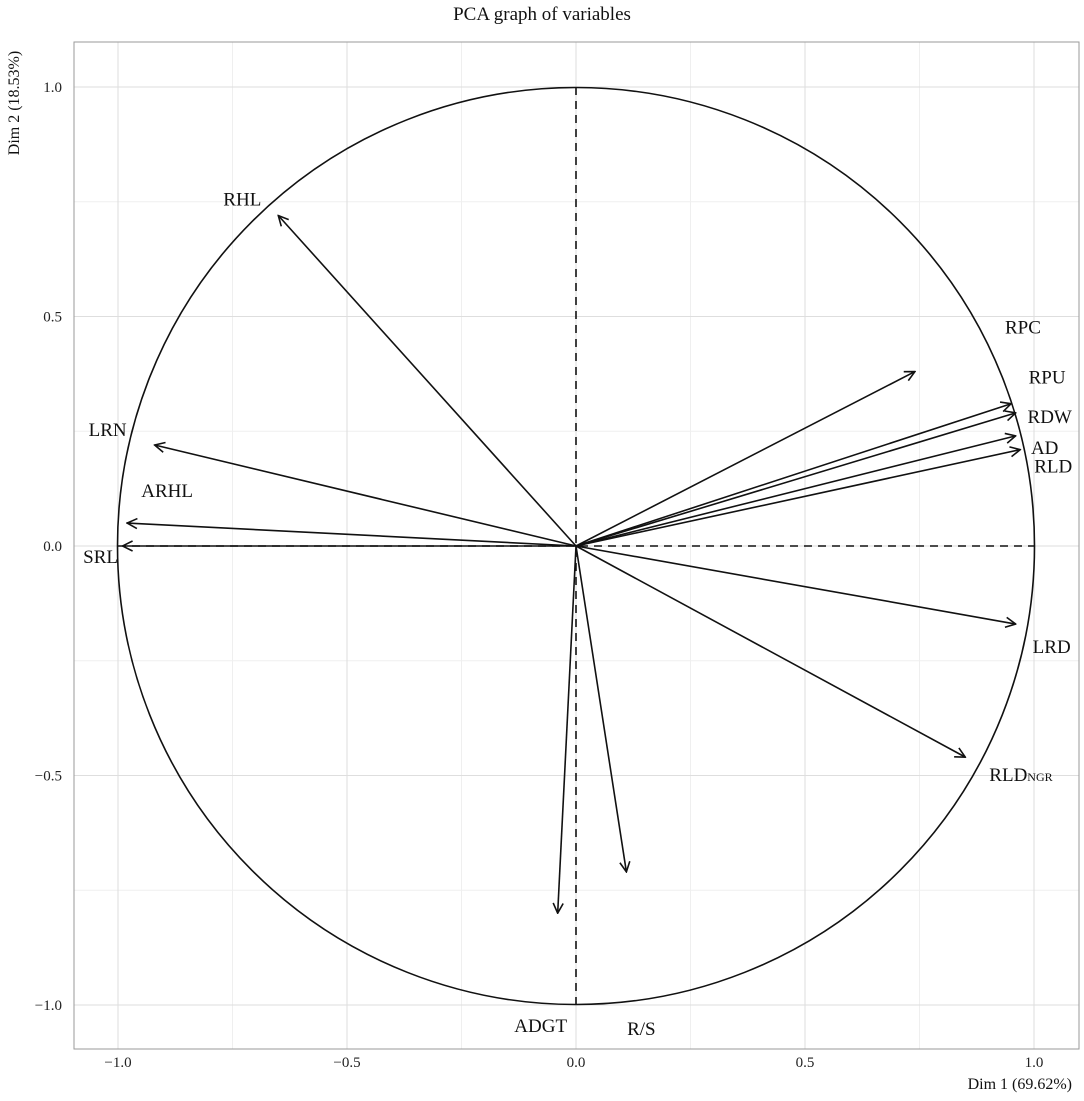 The height and width of the screenshot is (1101, 1084). What do you see at coordinates (100, 557) in the screenshot?
I see `label-srl: SRL` at bounding box center [100, 557].